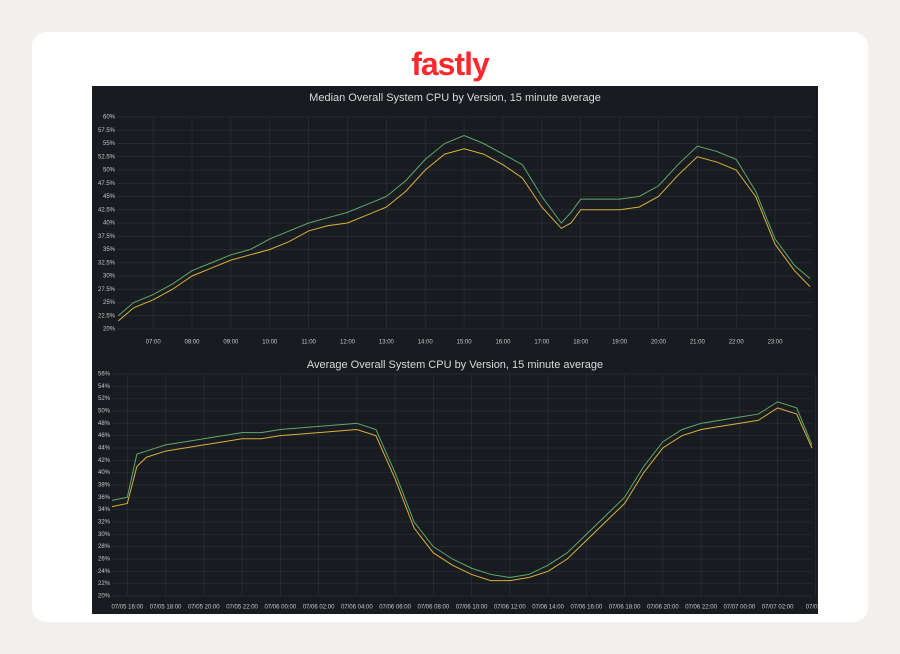 The height and width of the screenshot is (654, 900). I want to click on x-tick-label: 18:00, so click(581, 343).